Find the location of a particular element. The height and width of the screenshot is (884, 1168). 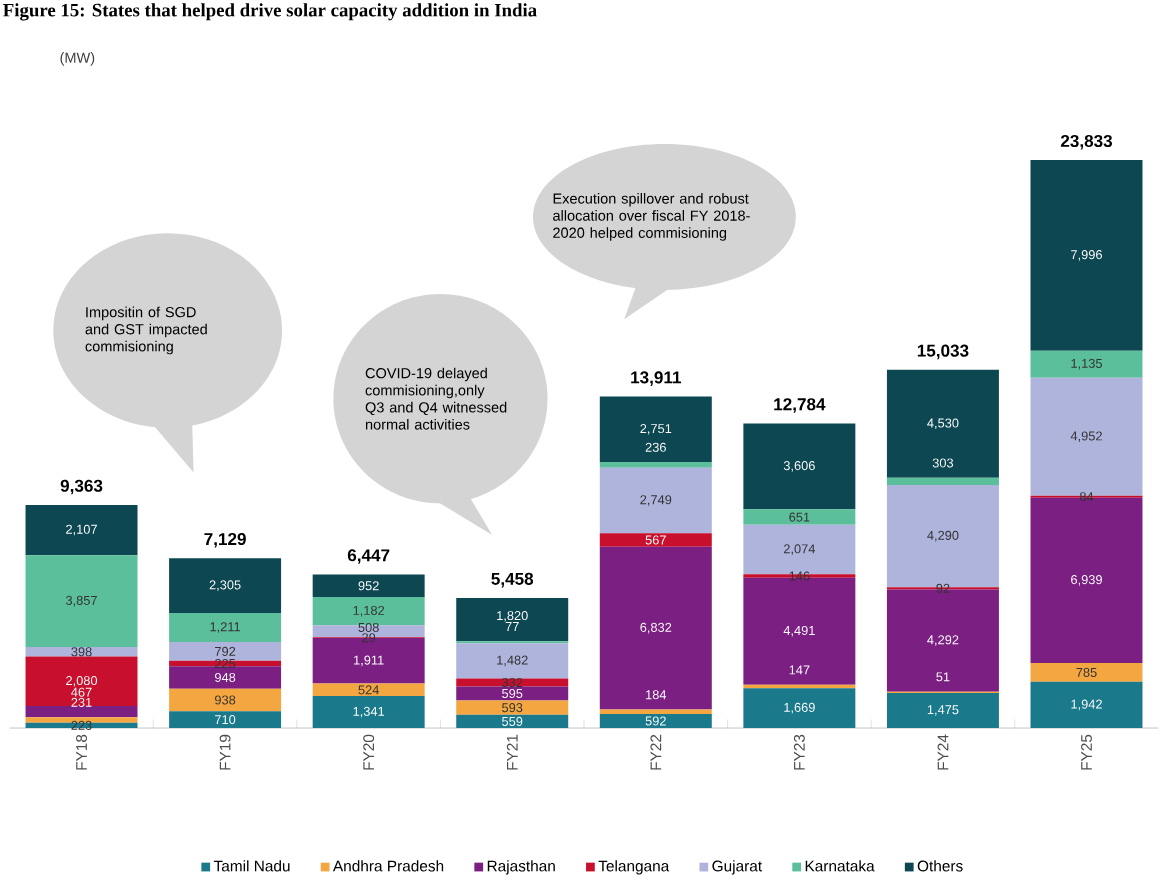

x-tick-label: FY22 is located at coordinates (656, 752).